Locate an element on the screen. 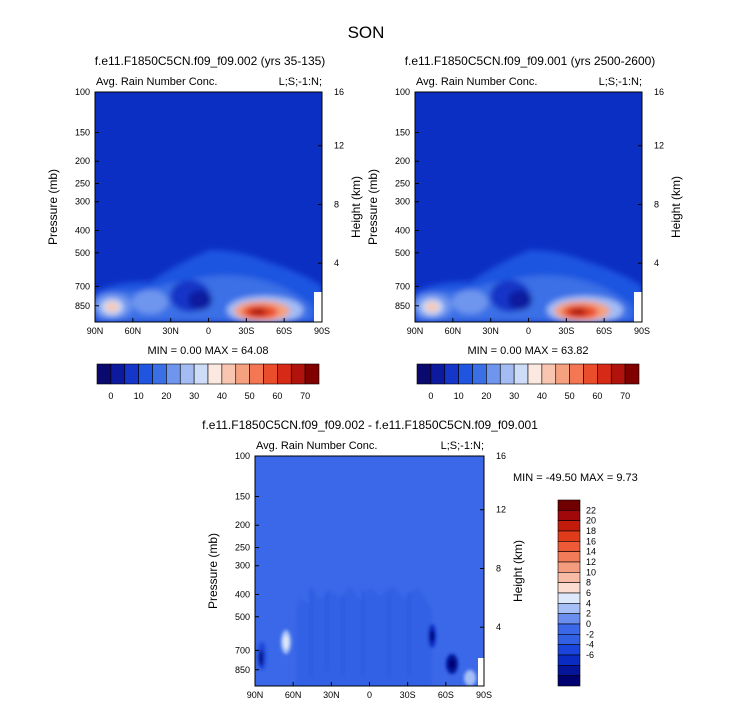 The width and height of the screenshot is (733, 712). panel-title: f.e11.F1850C5CN.f09_f09.002 (yrs 35-135) is located at coordinates (210, 61).